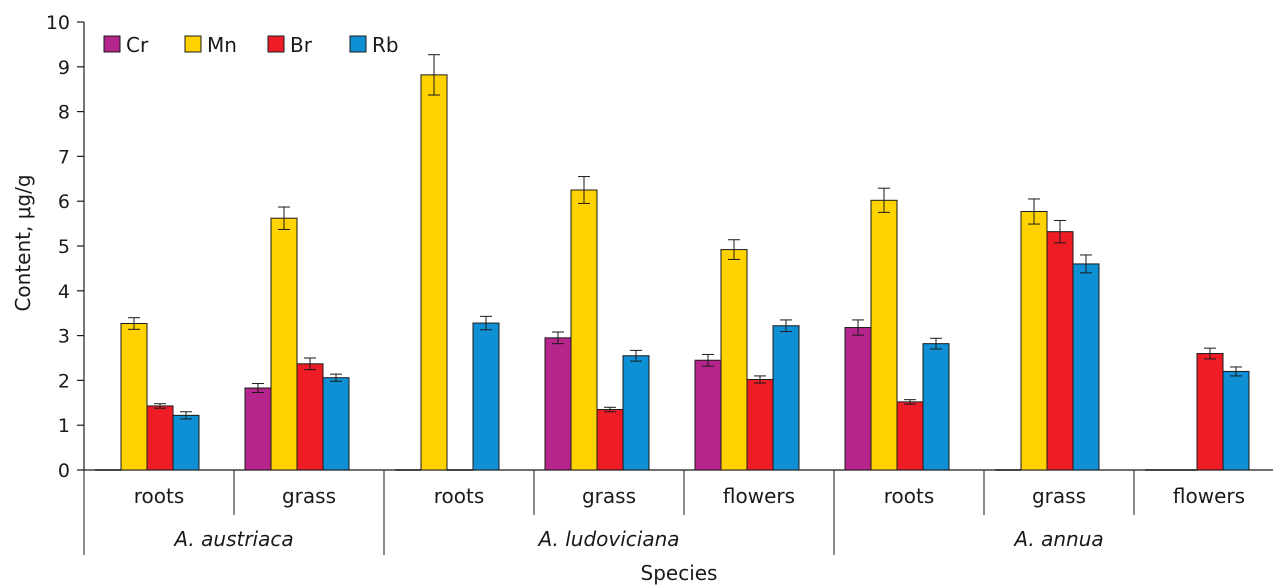  What do you see at coordinates (607, 539) in the screenshot?
I see `group-label: A. ludoviciana` at bounding box center [607, 539].